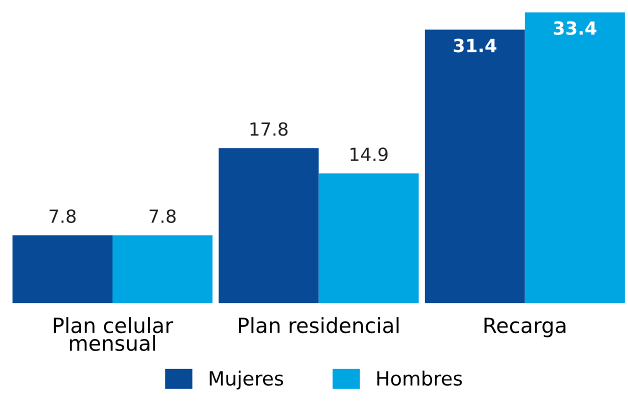  Describe the element at coordinates (475, 45) in the screenshot. I see `data-label: 31.4` at that location.